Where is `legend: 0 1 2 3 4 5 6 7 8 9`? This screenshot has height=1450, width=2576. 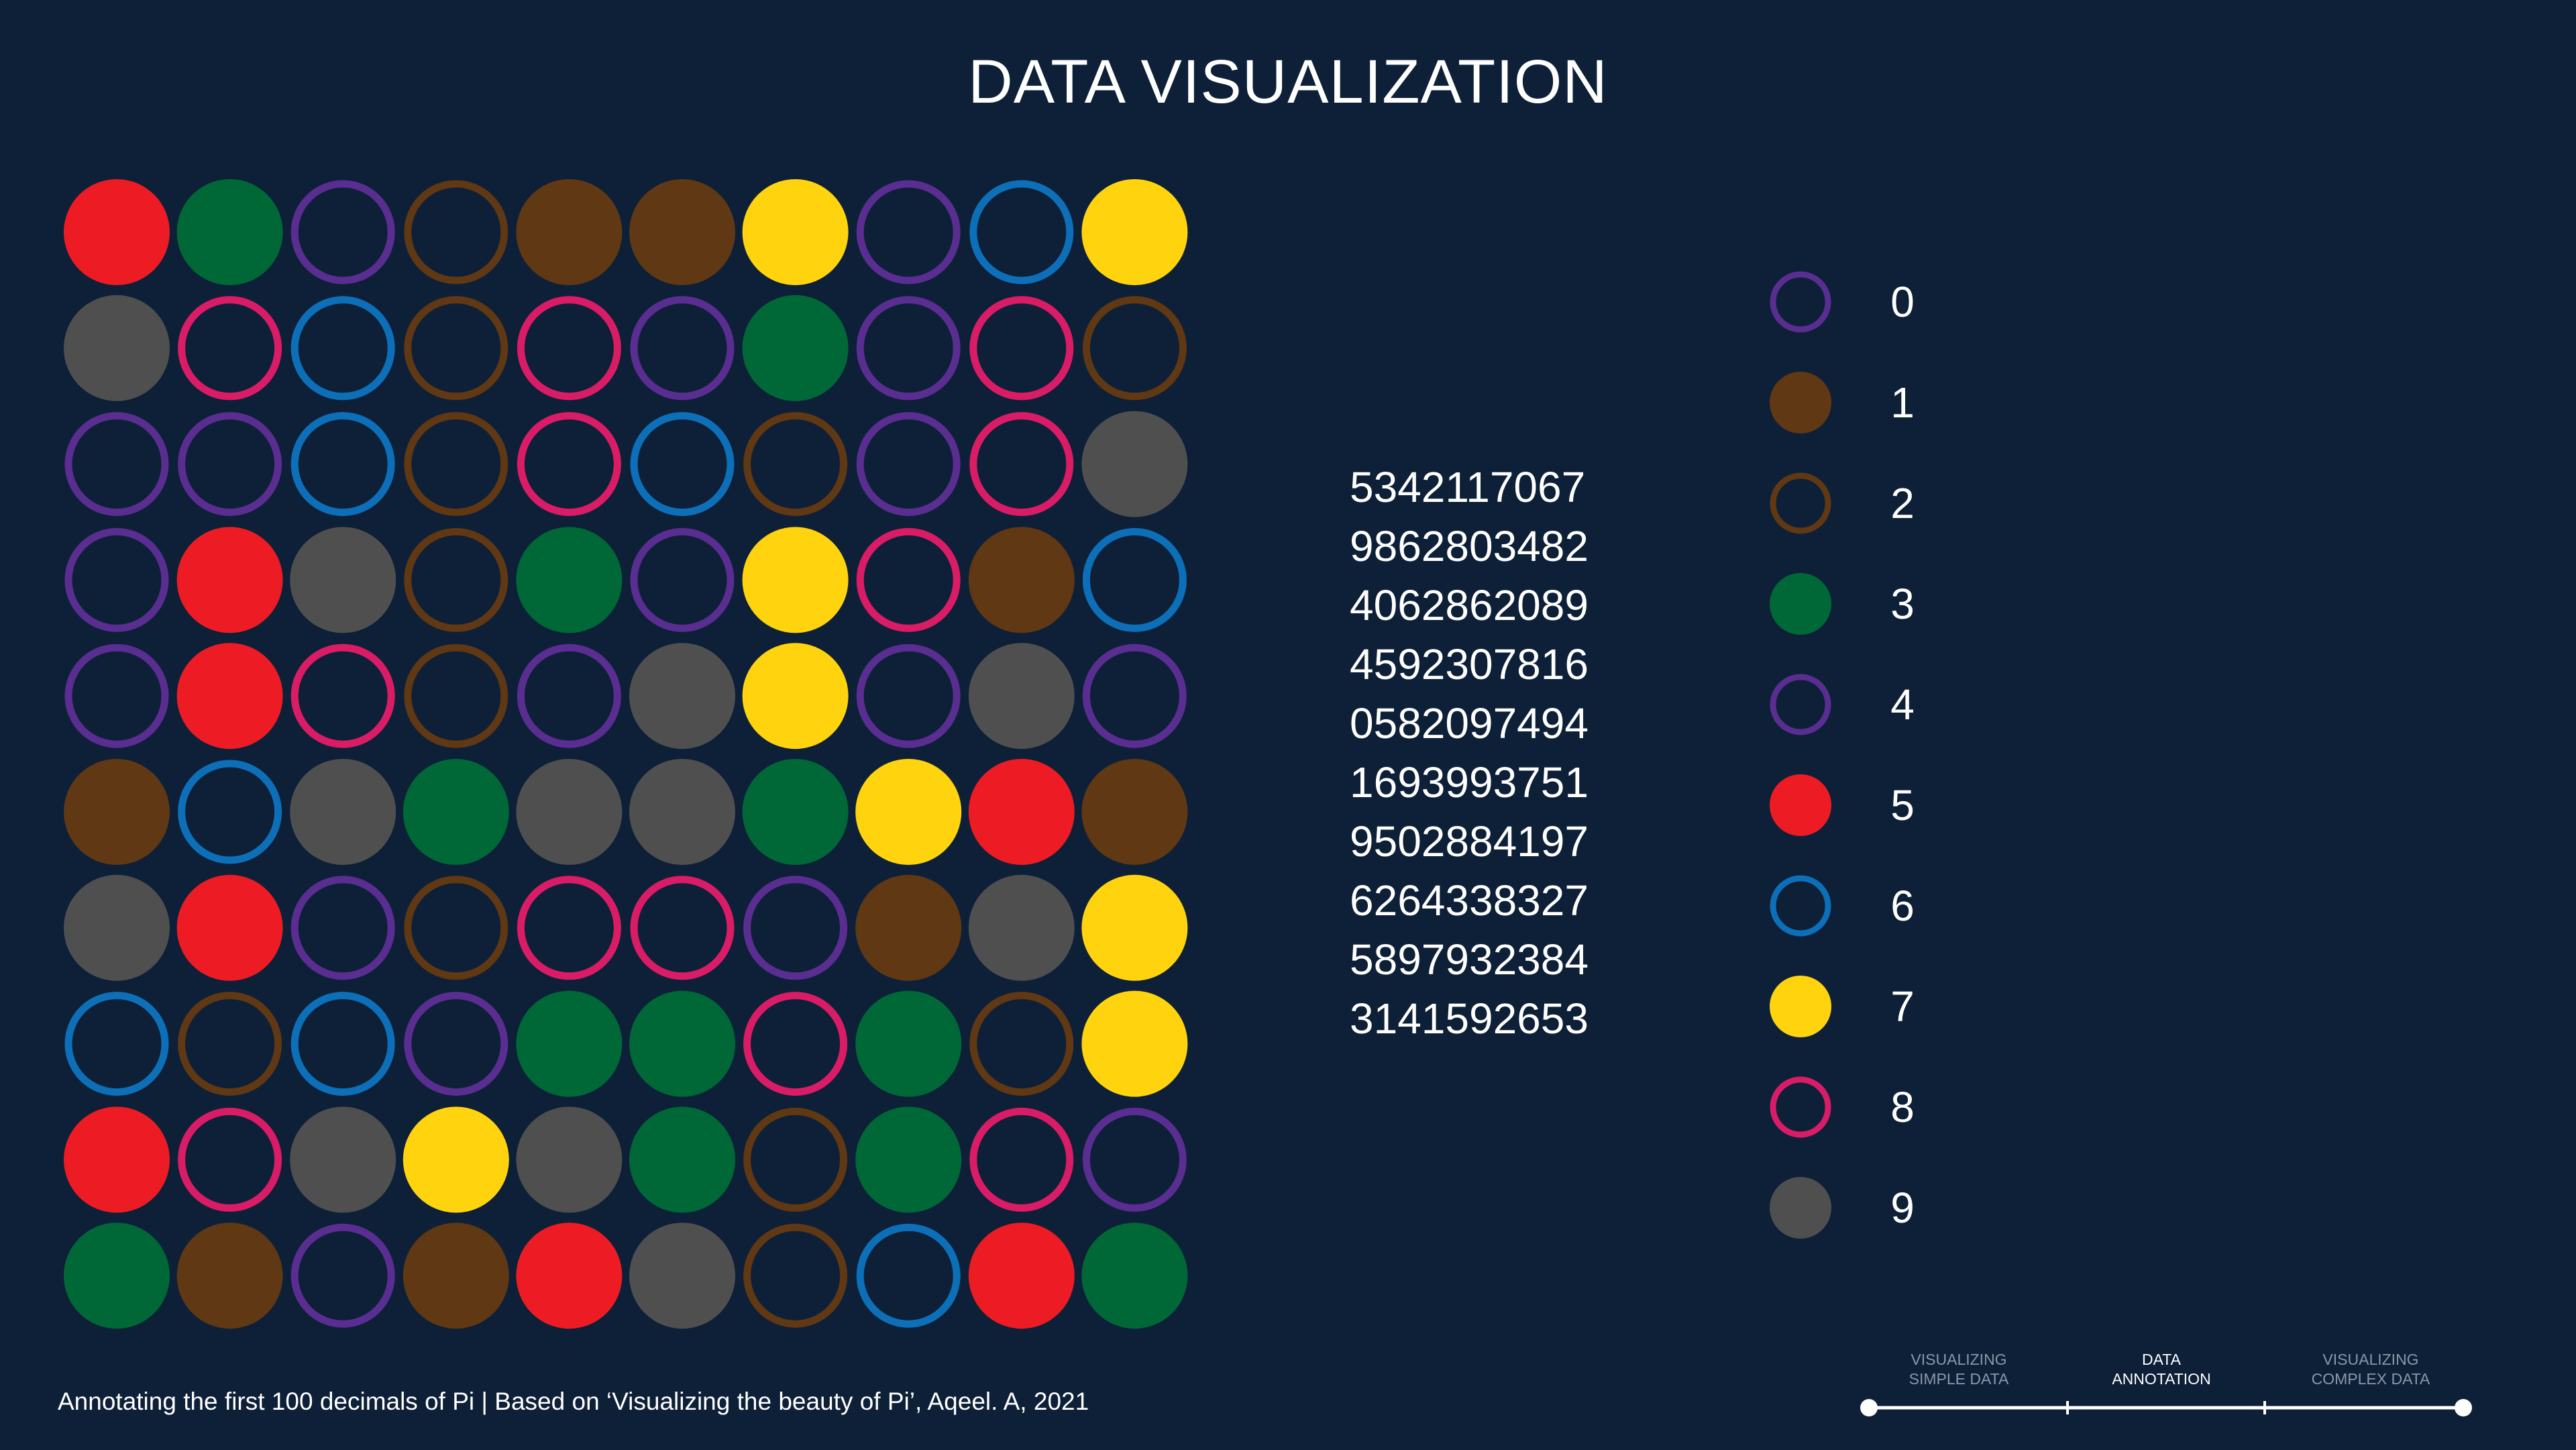 legend: 0 1 2 3 4 5 6 7 8 9 is located at coordinates (1842, 755).